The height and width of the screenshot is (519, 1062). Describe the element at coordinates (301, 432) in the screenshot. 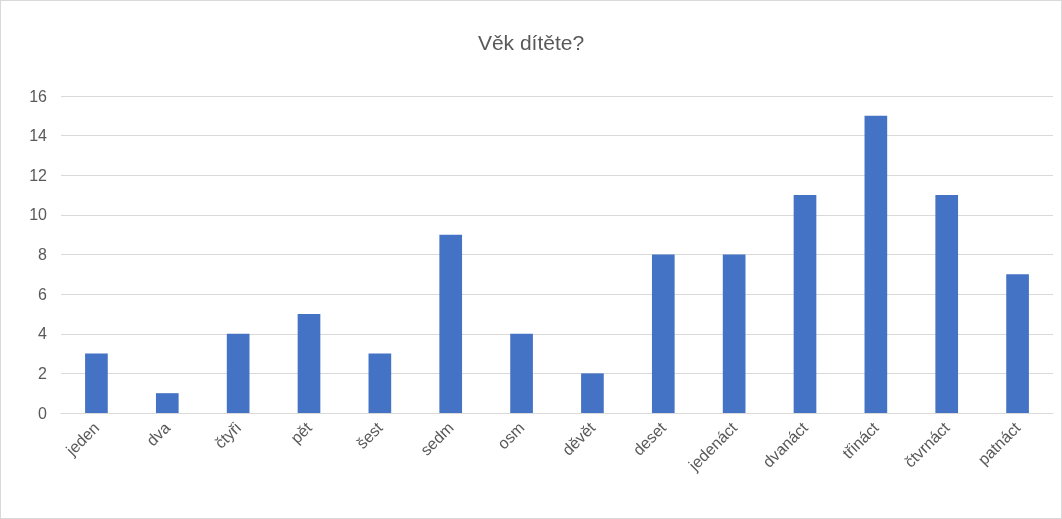

I see `x-tick-label: pět` at that location.